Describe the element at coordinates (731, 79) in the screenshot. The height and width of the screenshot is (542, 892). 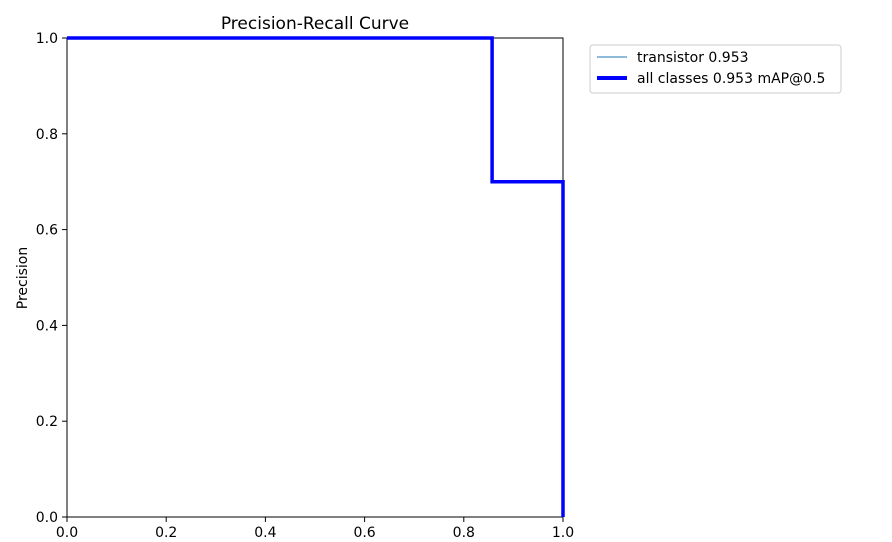
I see `legend-label-all-classes: all classes 0.953 mAP@0.5` at that location.